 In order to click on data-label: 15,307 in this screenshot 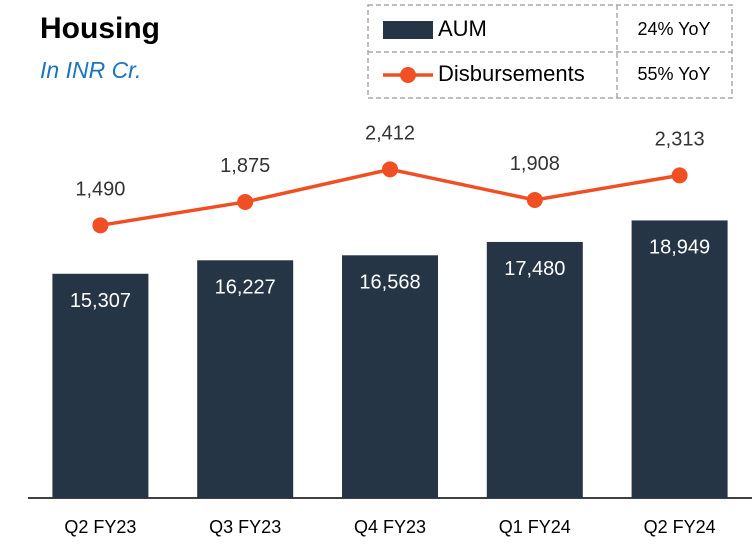, I will do `click(100, 301)`.